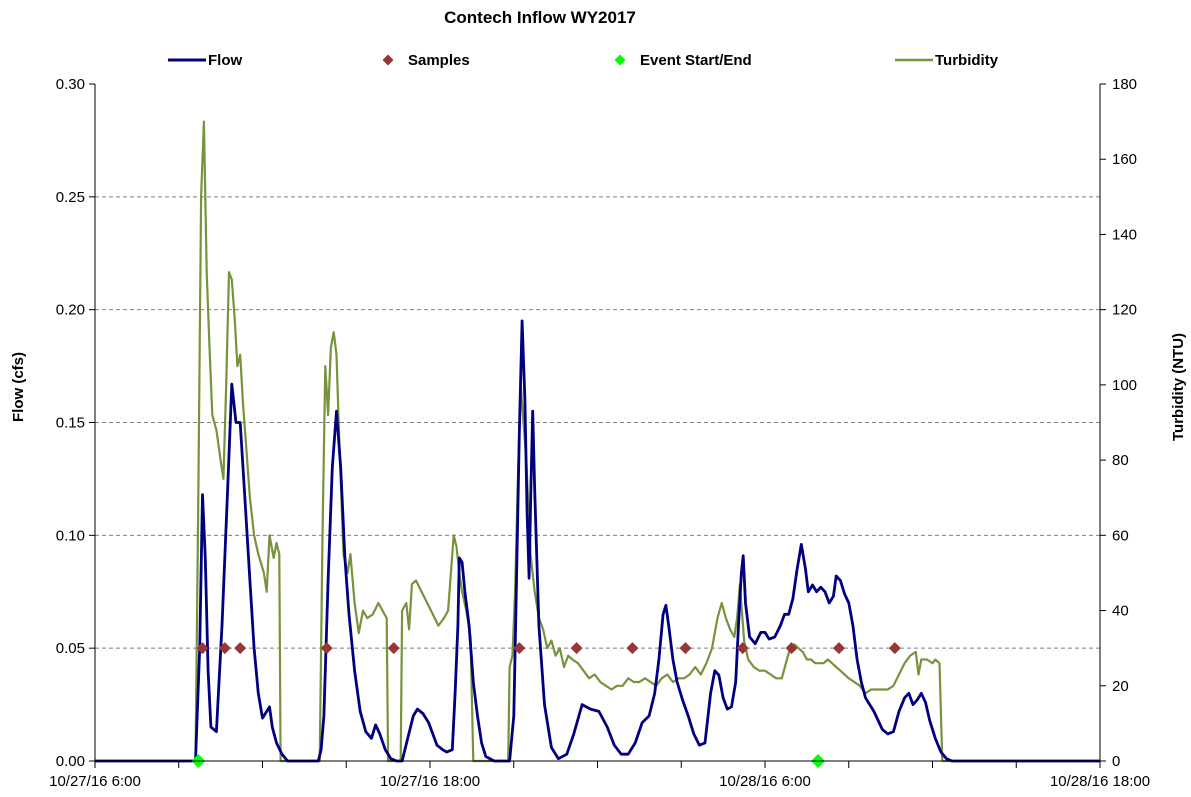 The width and height of the screenshot is (1191, 797). Describe the element at coordinates (1124, 84) in the screenshot. I see `y2-tick-label: 180` at that location.